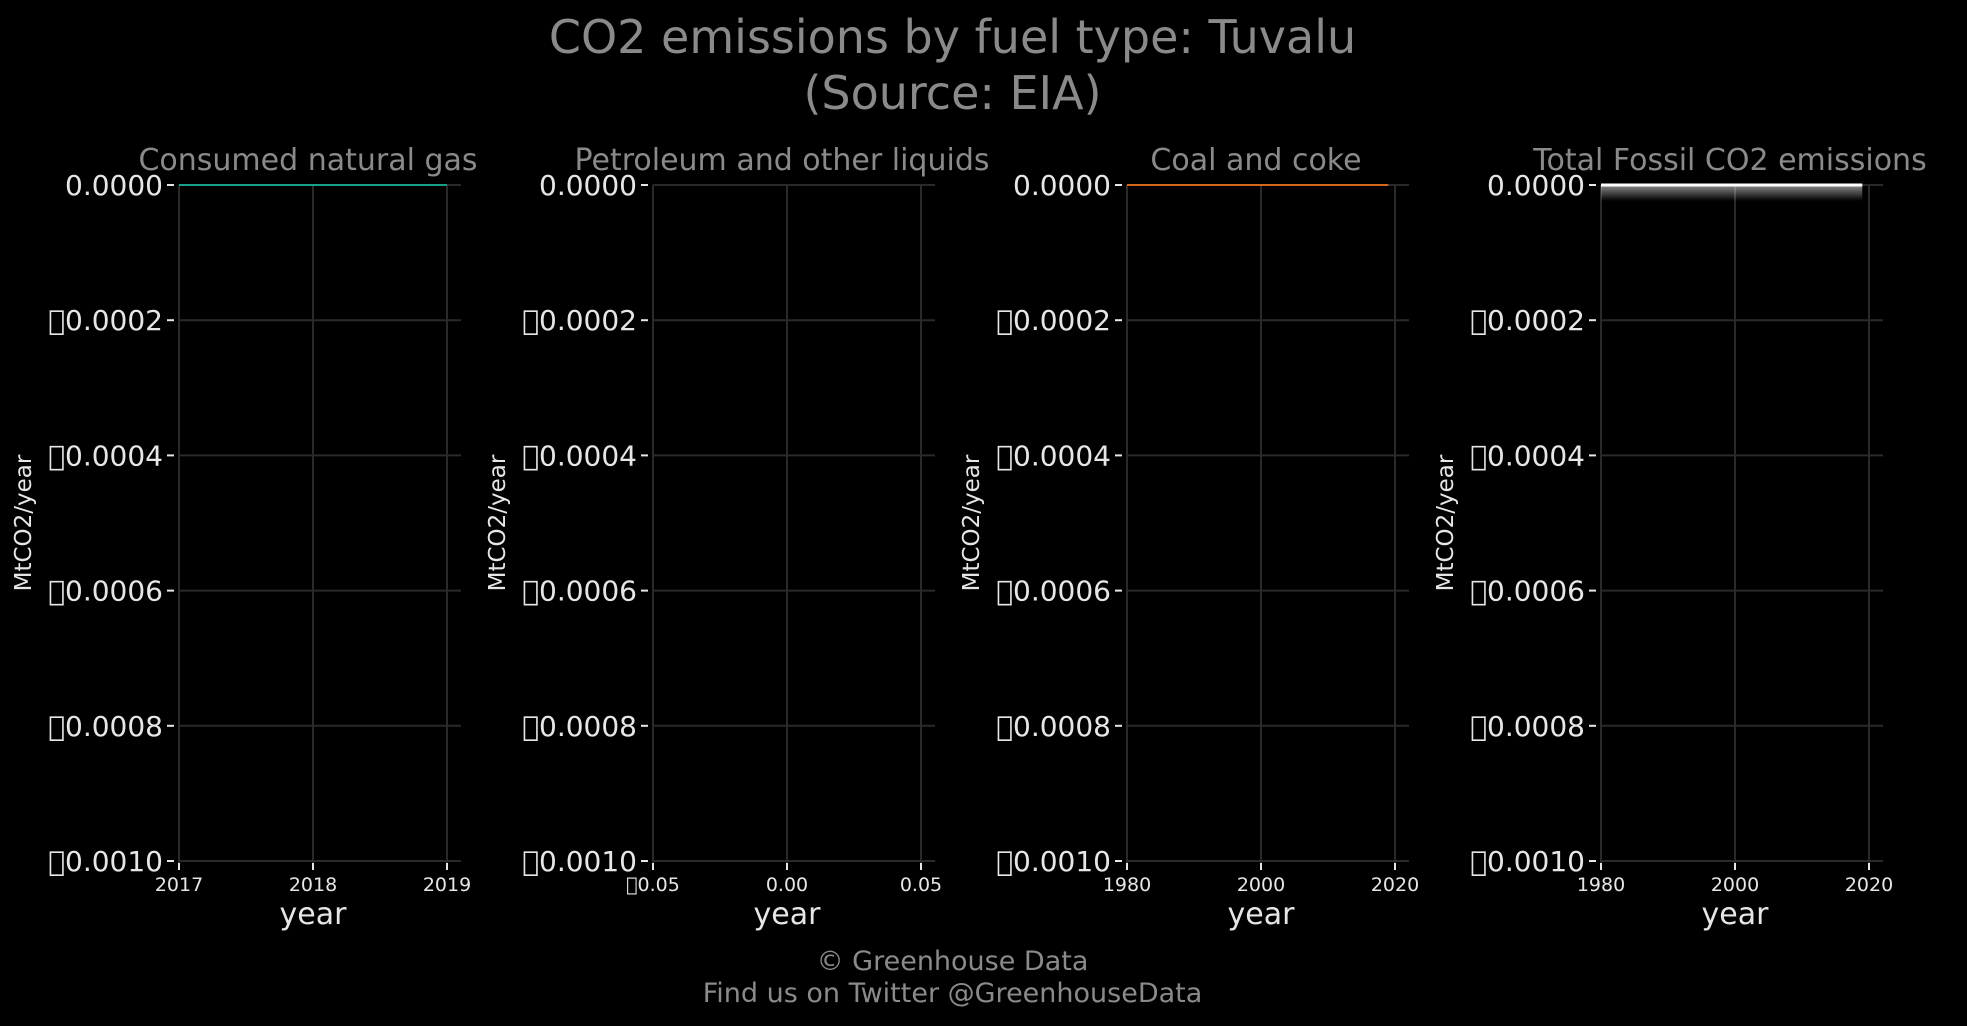  Describe the element at coordinates (1053, 591) in the screenshot. I see `panel-3-y-tick-label:  0.0006` at that location.